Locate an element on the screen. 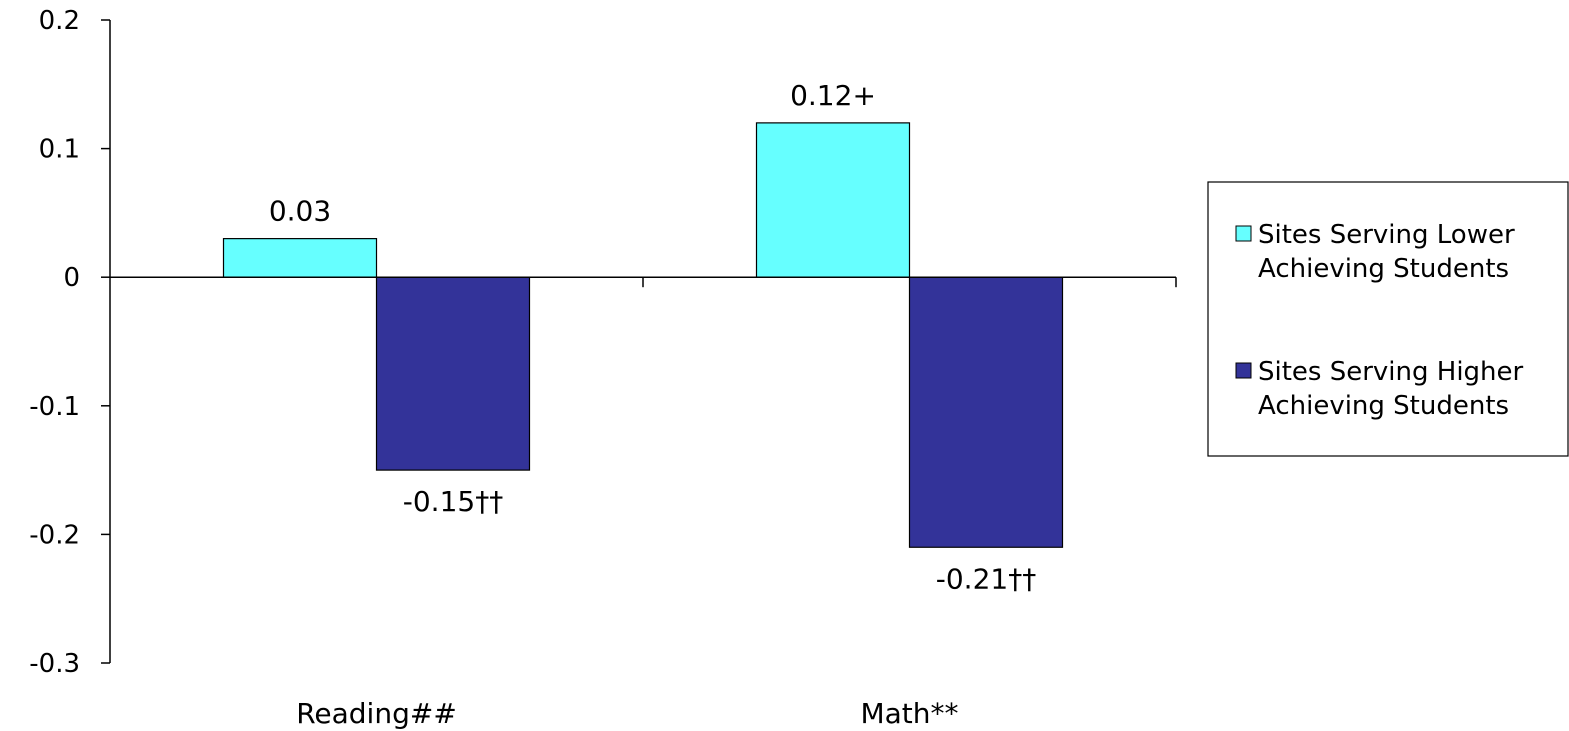 The width and height of the screenshot is (1569, 731). y-tick-label: -0.2 is located at coordinates (54, 535).